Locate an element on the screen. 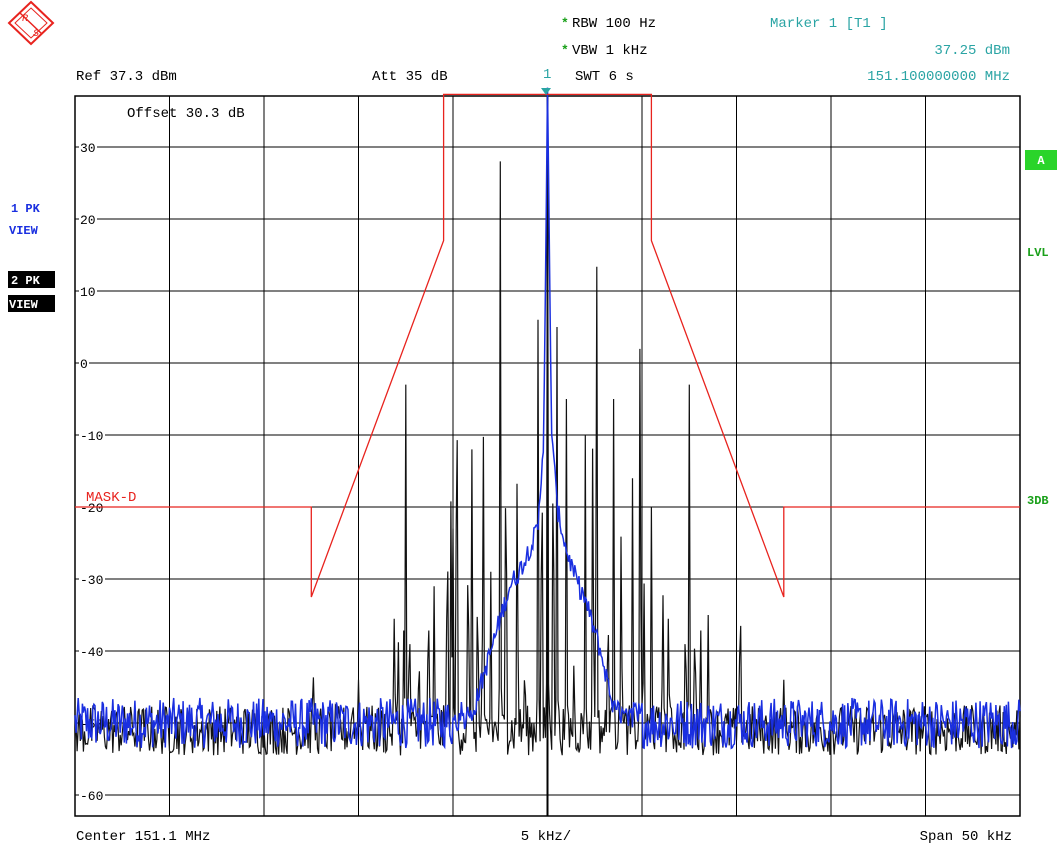 The image size is (1062, 848). marker-frequency: 151.100000000 MHz is located at coordinates (938, 77).